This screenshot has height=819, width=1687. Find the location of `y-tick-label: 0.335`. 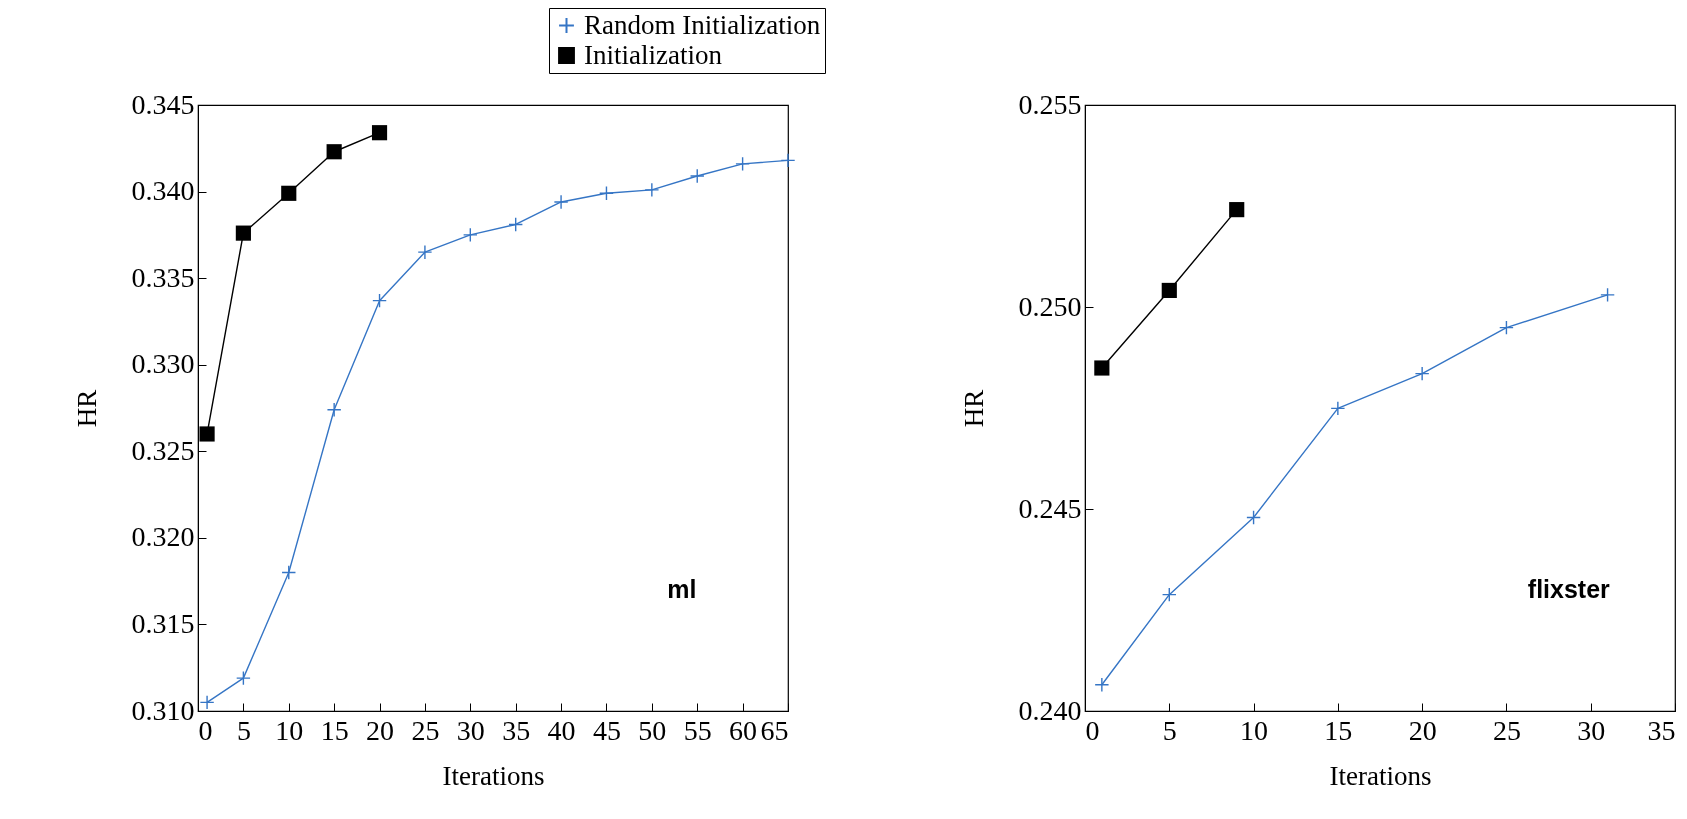

y-tick-label: 0.335 is located at coordinates (163, 277).